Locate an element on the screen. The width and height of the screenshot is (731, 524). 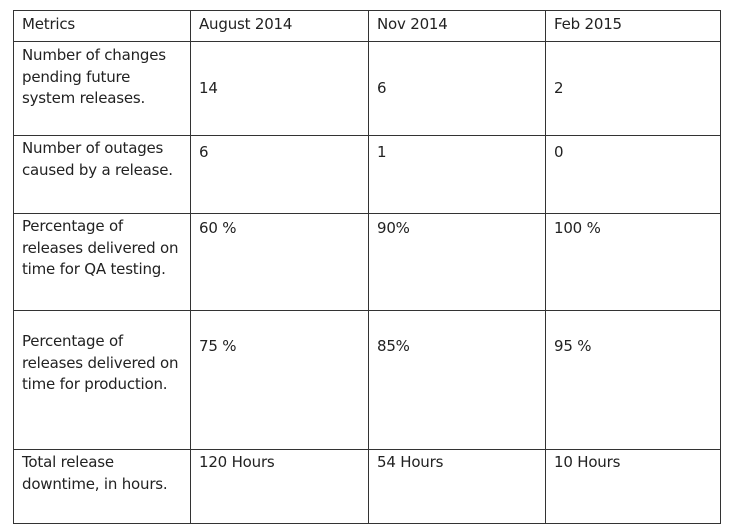
table-cell: 10 Hours is located at coordinates (633, 486).